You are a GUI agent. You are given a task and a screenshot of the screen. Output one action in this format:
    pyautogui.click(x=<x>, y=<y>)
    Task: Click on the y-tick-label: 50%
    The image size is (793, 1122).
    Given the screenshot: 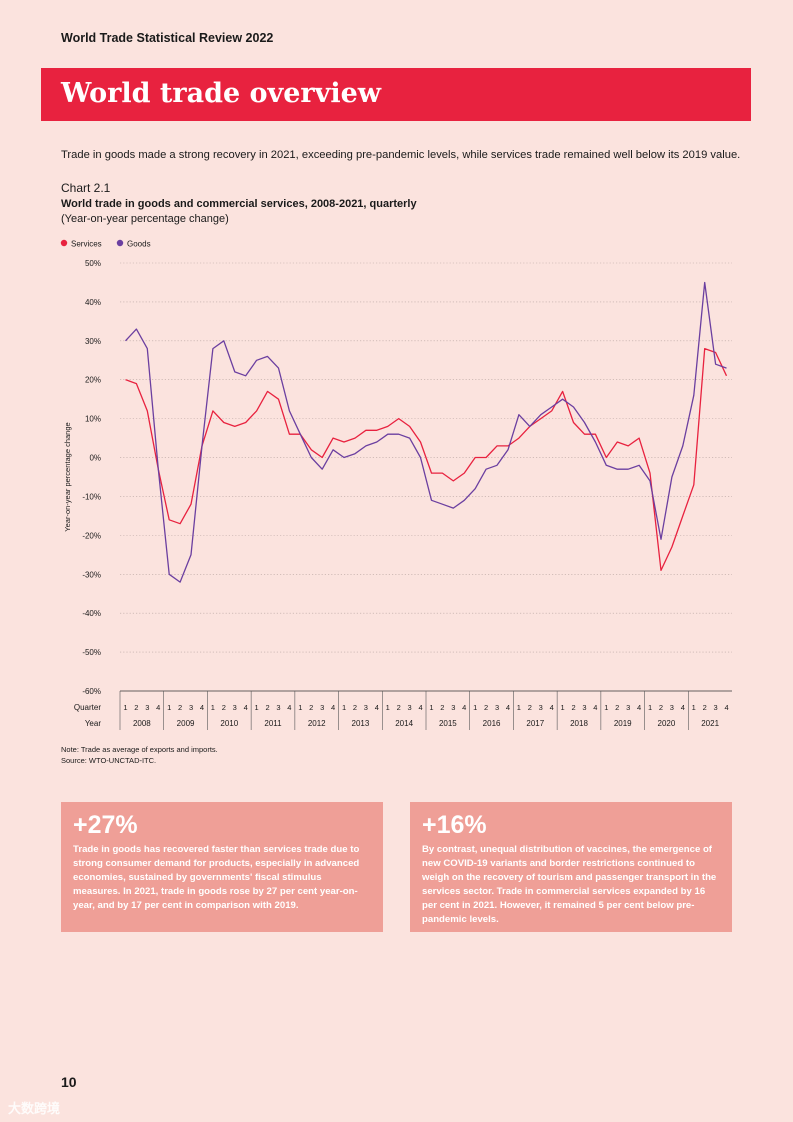 What is the action you would take?
    pyautogui.click(x=93, y=263)
    